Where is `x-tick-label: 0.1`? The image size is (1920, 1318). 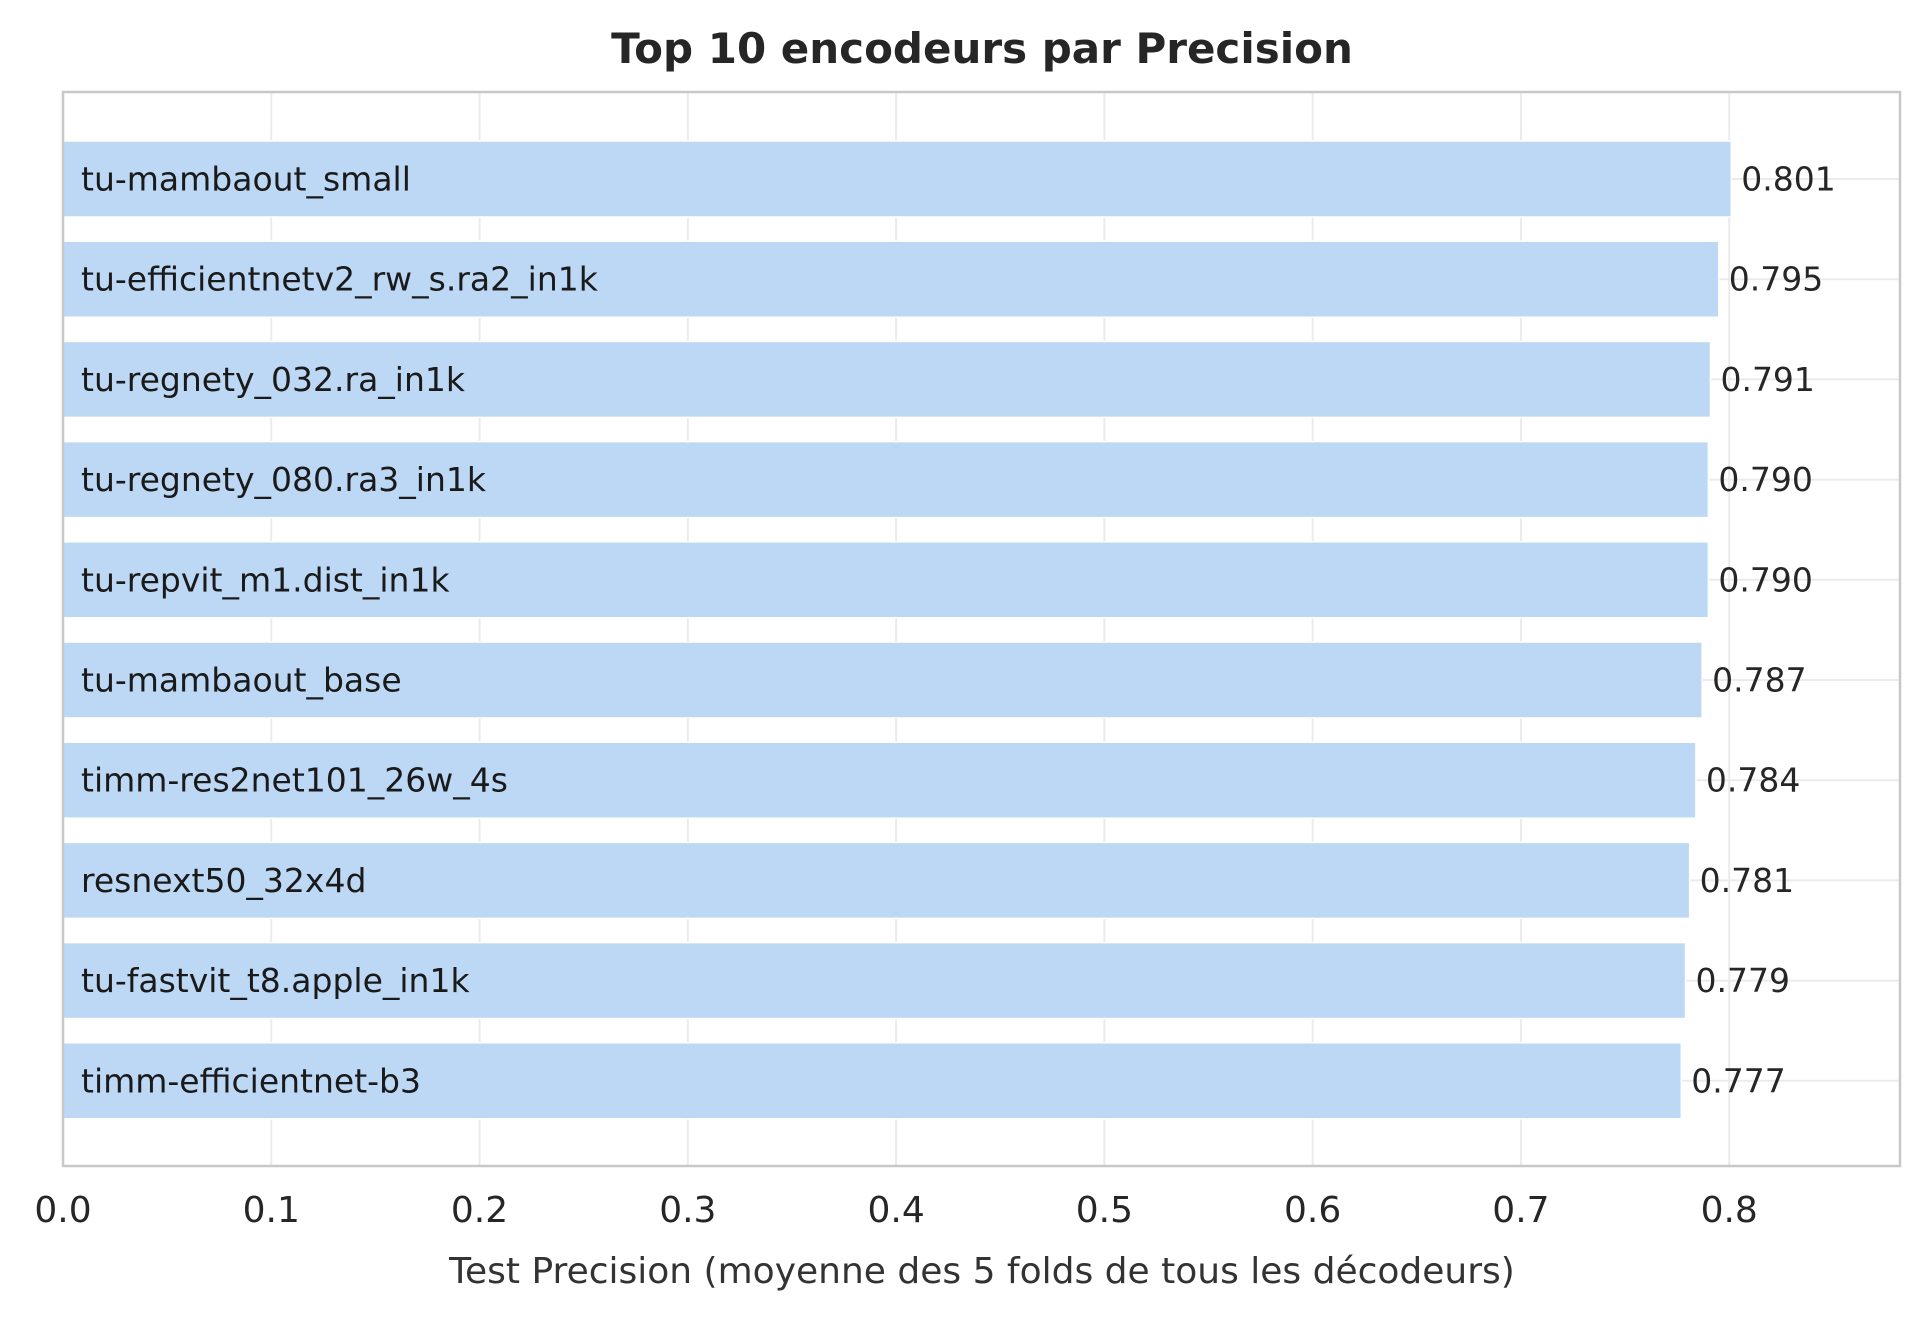
x-tick-label: 0.1 is located at coordinates (271, 1210).